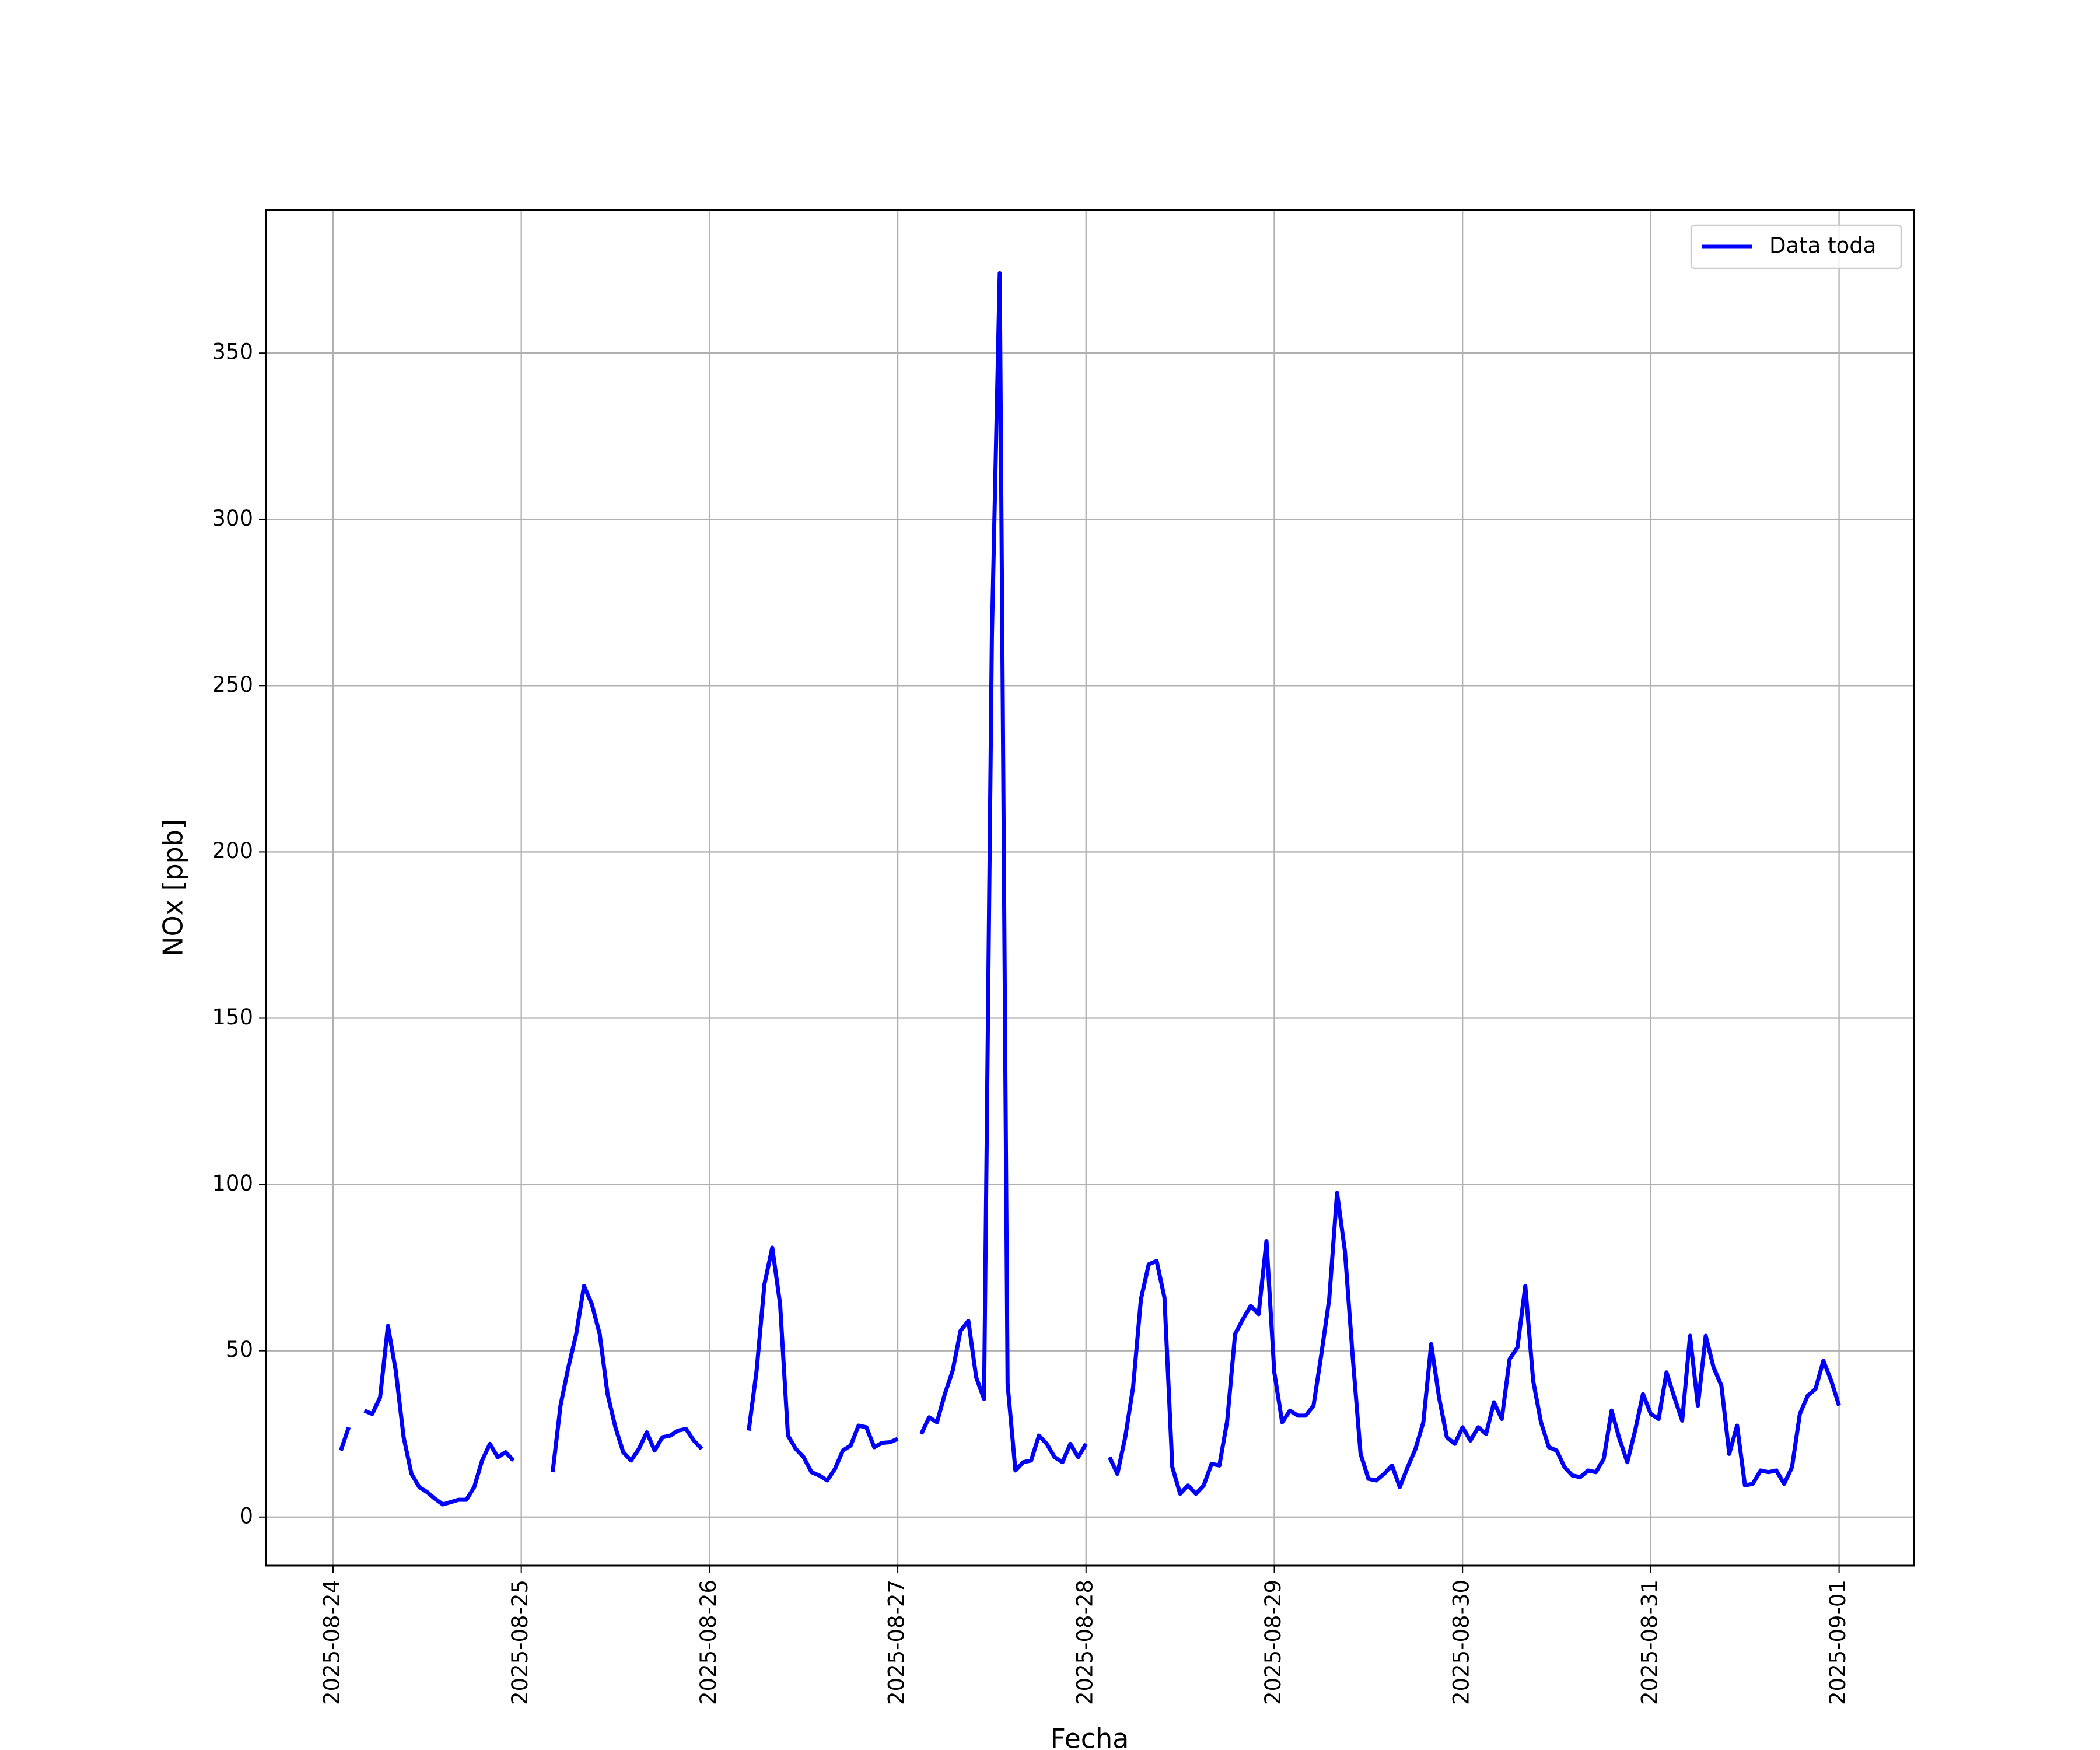  Describe the element at coordinates (246, 1515) in the screenshot. I see `y-tick-label: 0` at that location.